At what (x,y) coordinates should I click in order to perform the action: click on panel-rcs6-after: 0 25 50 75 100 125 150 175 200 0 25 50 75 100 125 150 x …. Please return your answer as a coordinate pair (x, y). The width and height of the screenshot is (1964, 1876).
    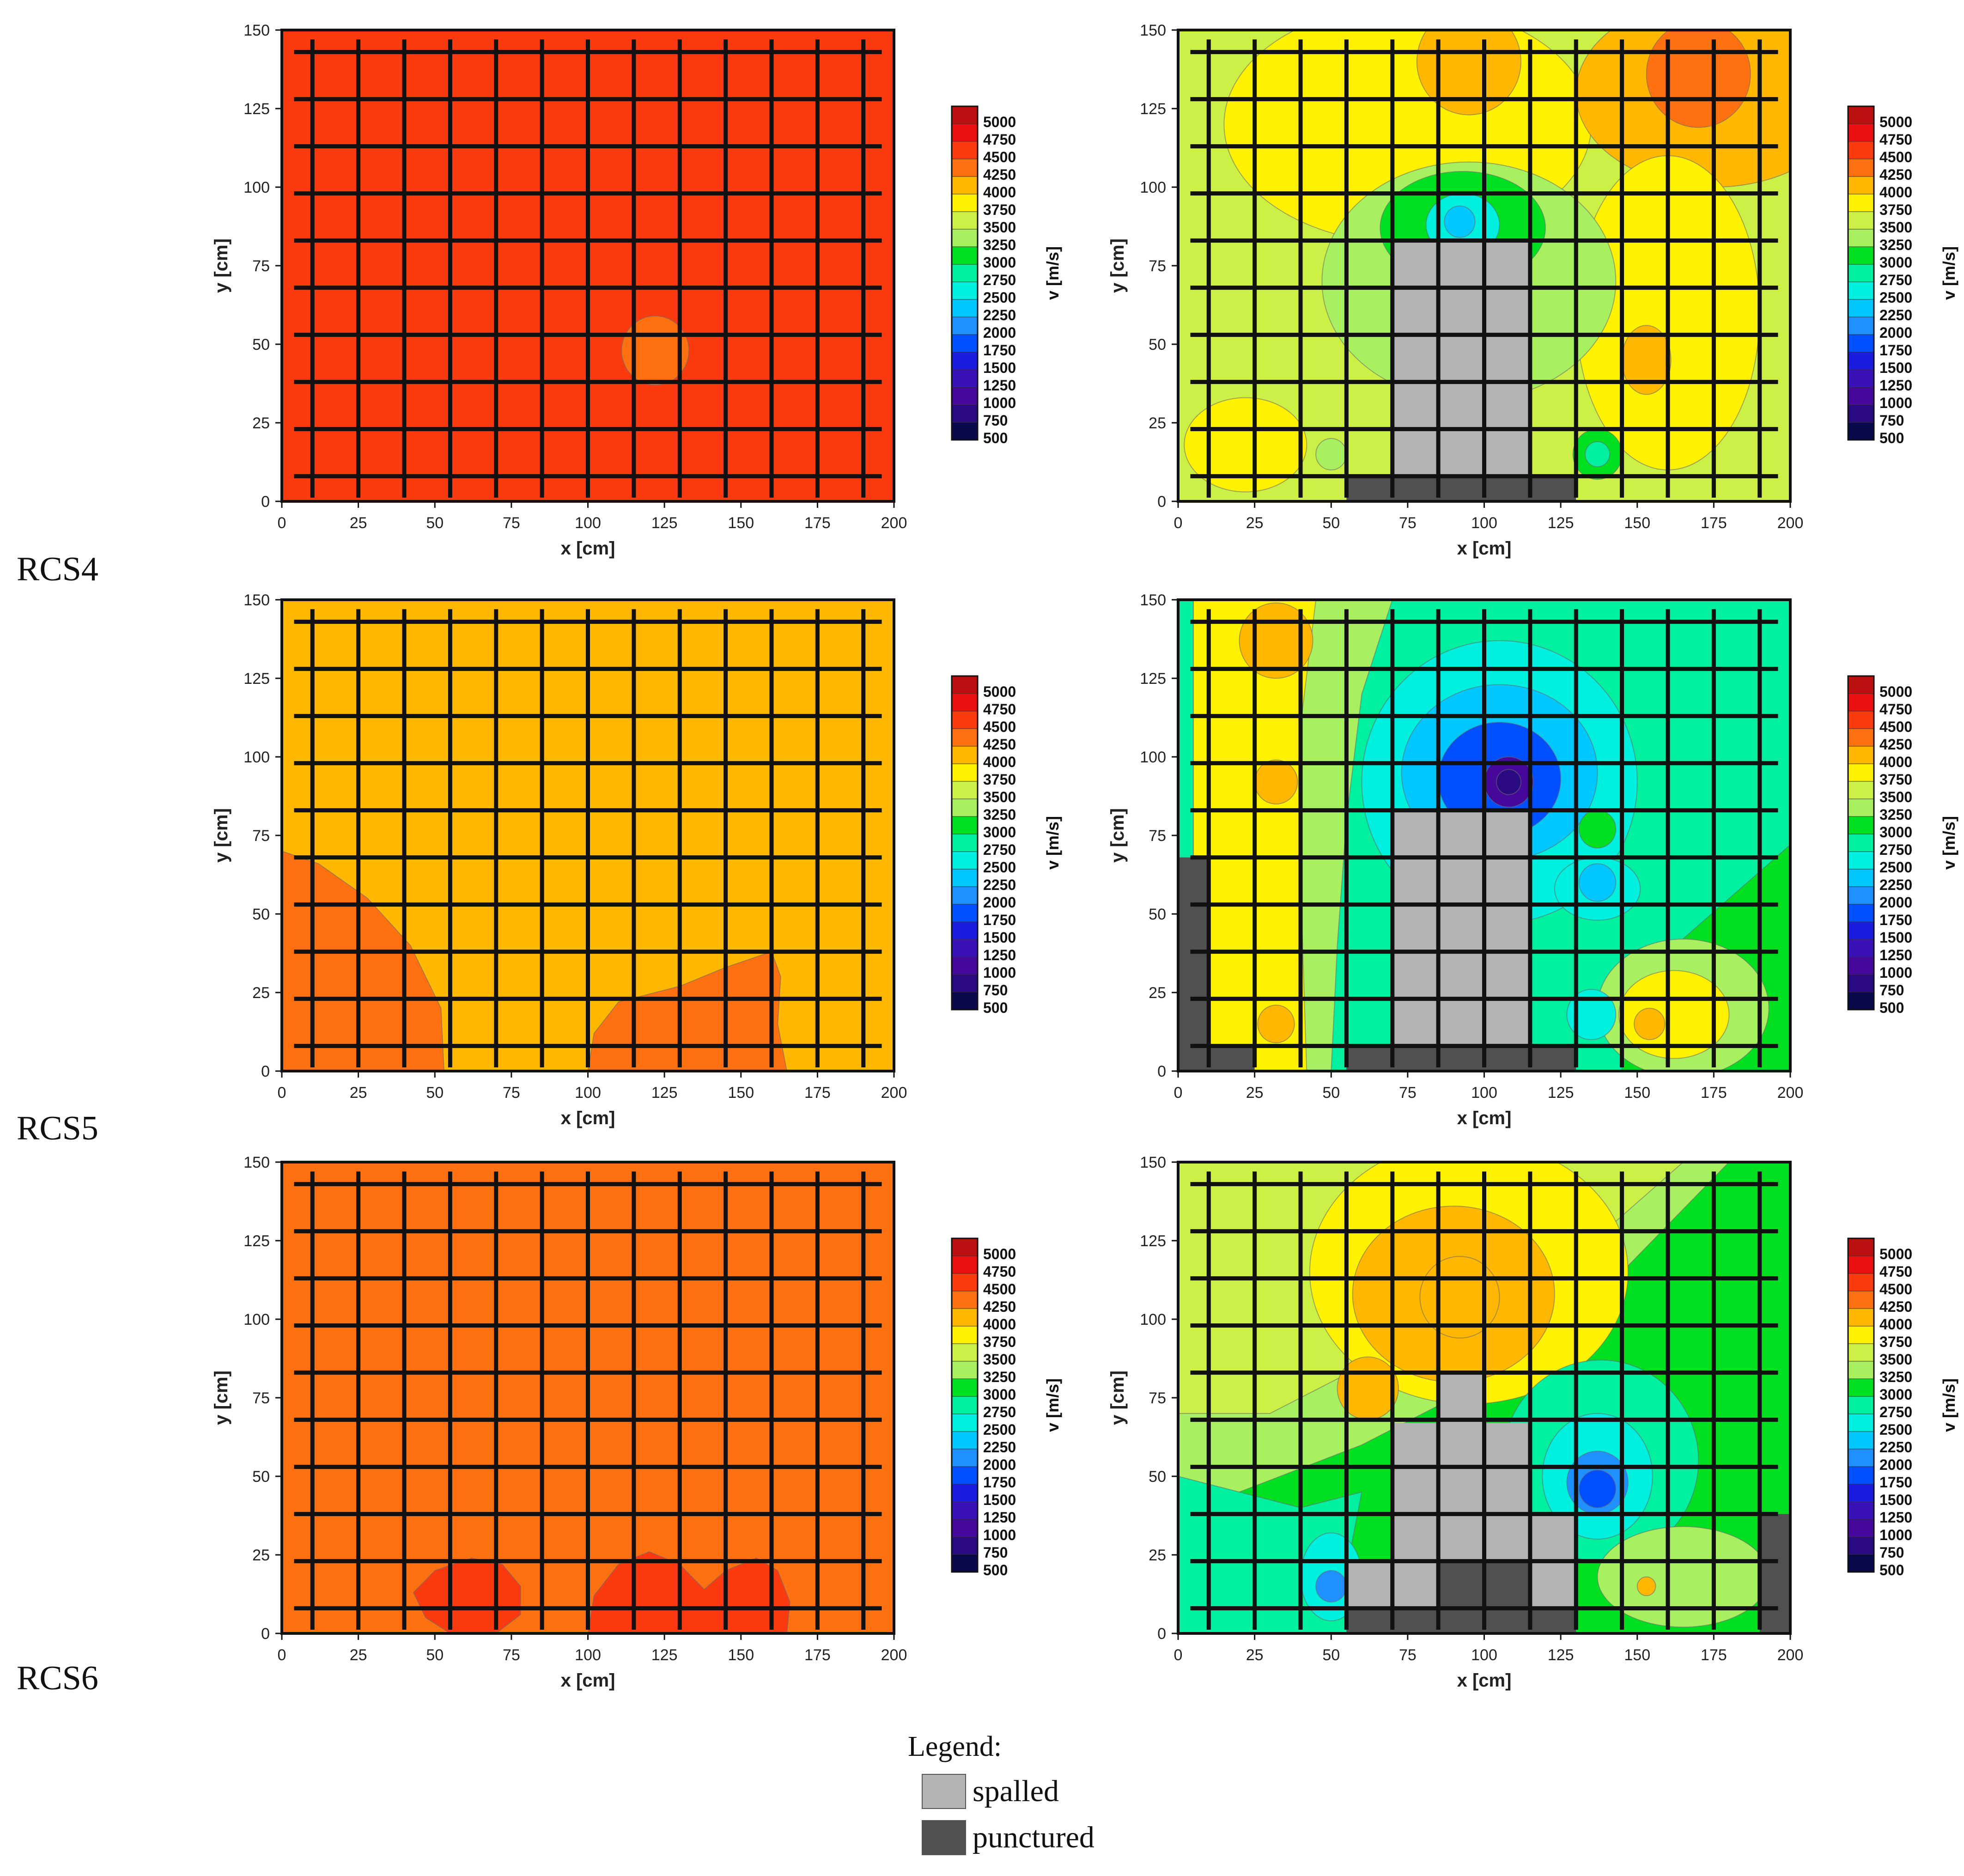
    Looking at the image, I should click on (1516, 1432).